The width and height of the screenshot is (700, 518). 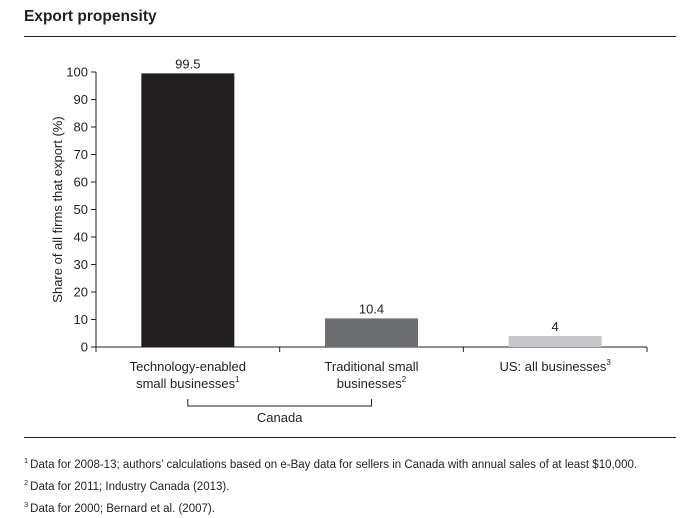 I want to click on category-note-mark-0: 1, so click(x=237, y=379).